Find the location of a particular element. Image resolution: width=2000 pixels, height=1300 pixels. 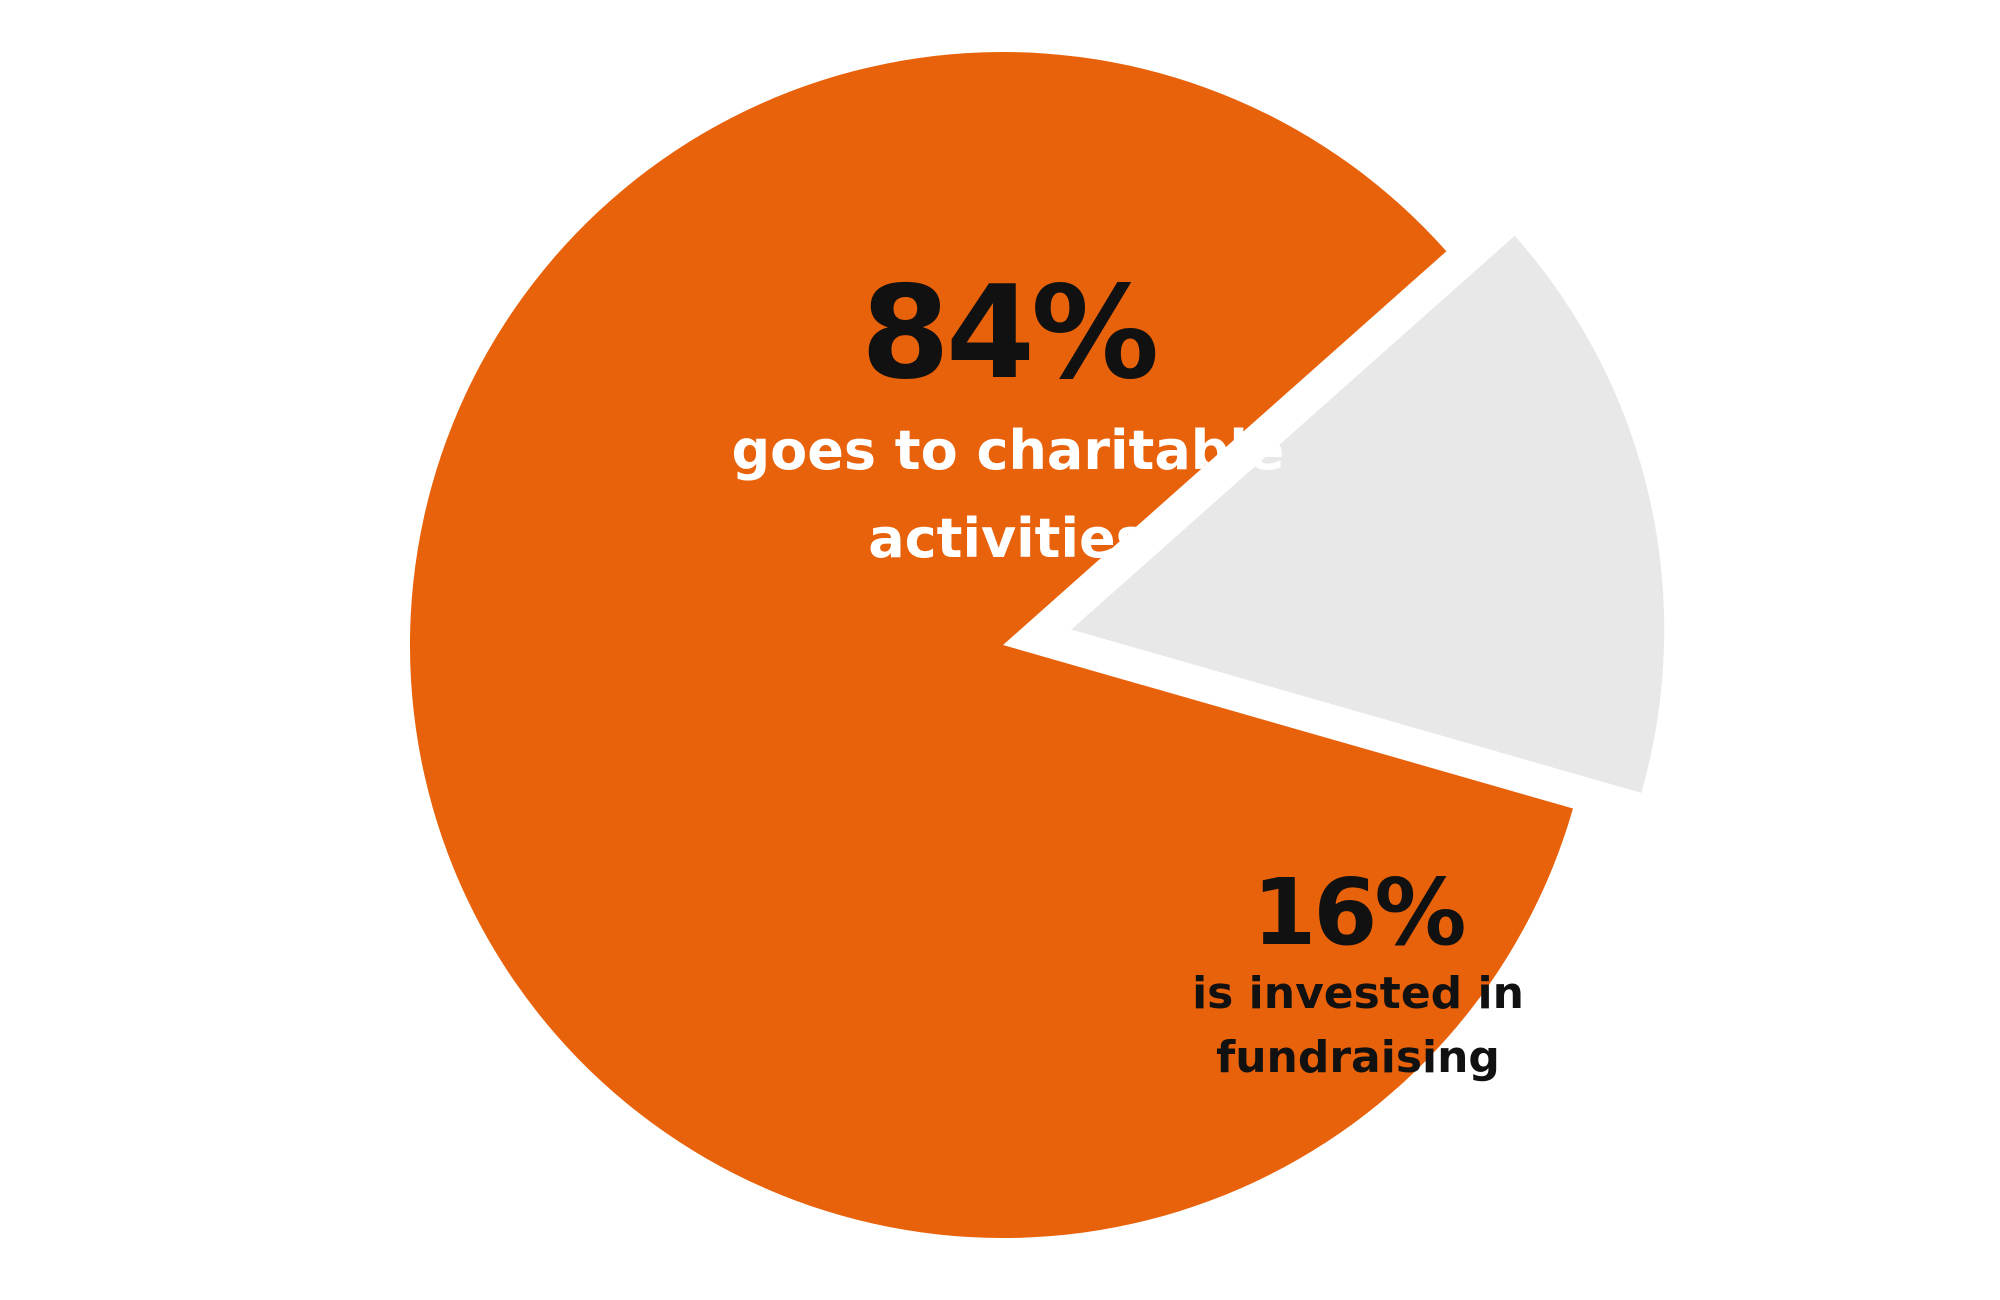

slice-charitable-description-line-2: activities is located at coordinates (1008, 538).